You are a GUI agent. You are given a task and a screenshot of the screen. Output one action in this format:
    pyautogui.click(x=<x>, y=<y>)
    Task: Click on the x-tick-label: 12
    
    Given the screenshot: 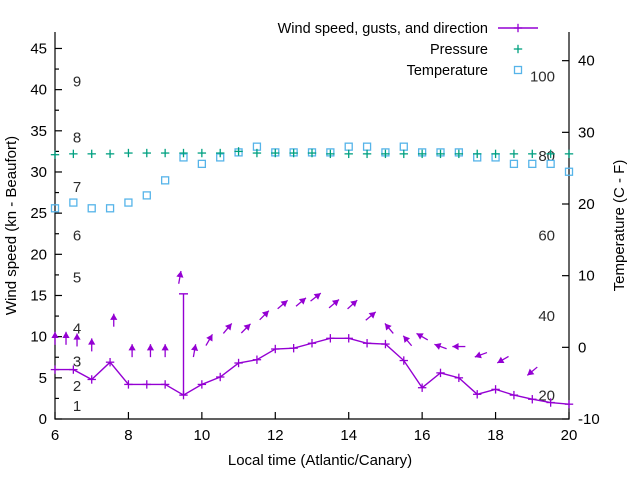 What is the action you would take?
    pyautogui.click(x=275, y=435)
    